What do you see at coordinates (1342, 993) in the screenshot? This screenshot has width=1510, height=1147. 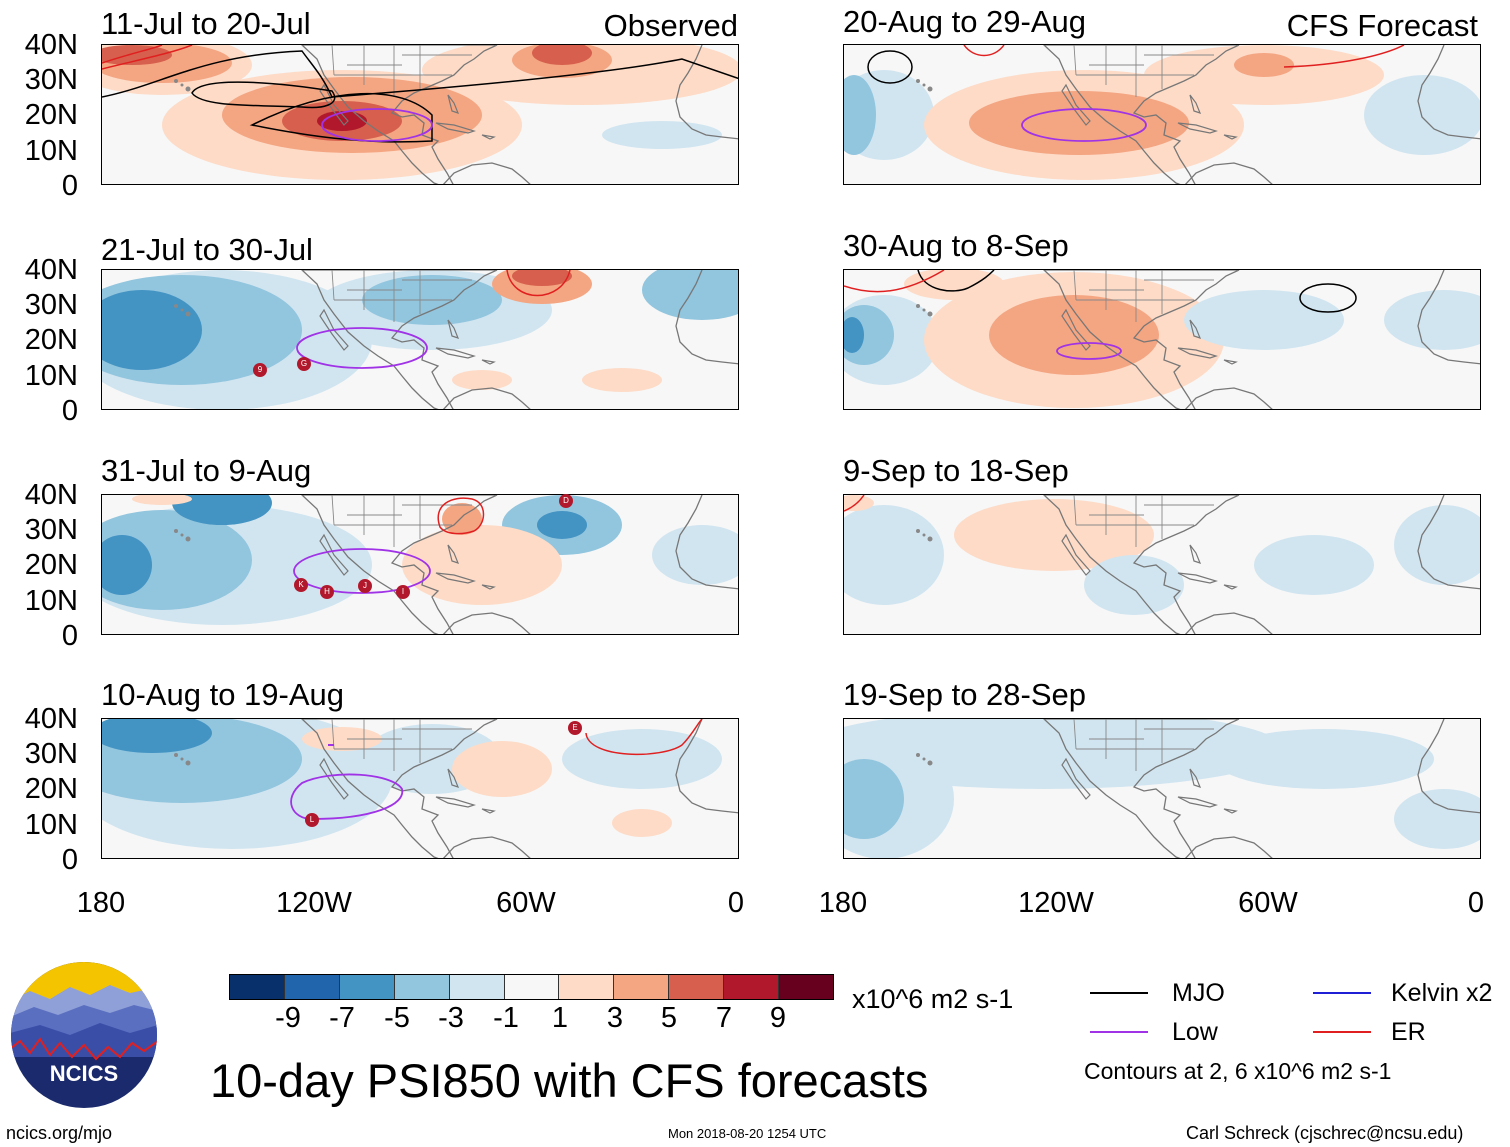 I see `legend-line-kelvin` at bounding box center [1342, 993].